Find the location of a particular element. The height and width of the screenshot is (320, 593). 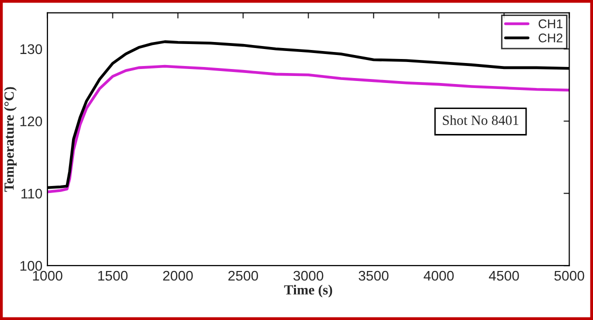

y-tick-label: 100 is located at coordinates (31, 265).